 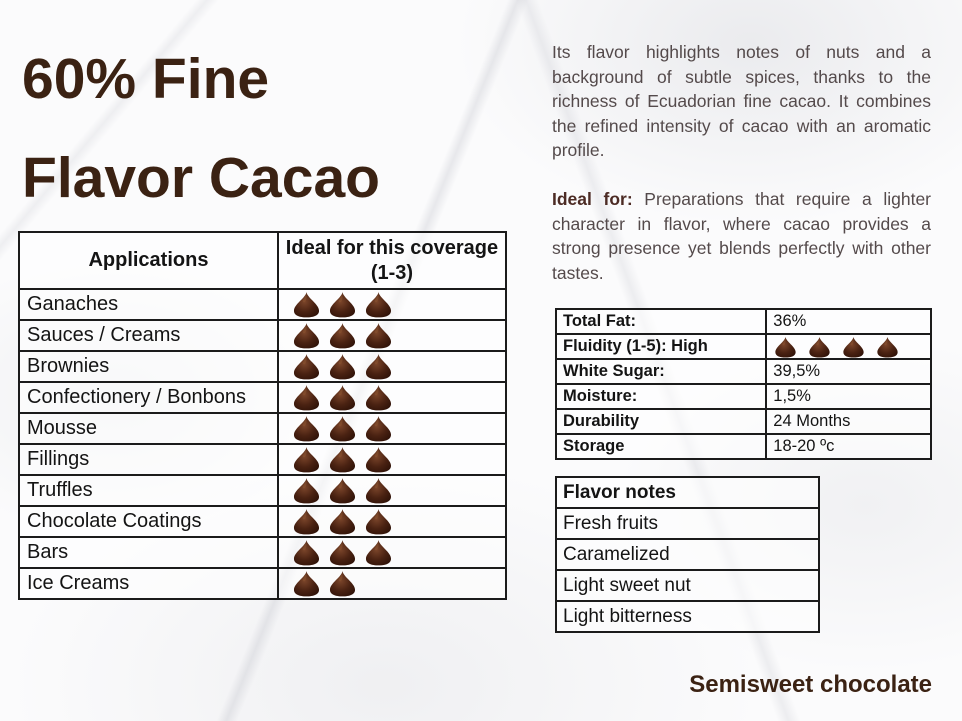 What do you see at coordinates (148, 304) in the screenshot?
I see `application-label: Ganaches` at bounding box center [148, 304].